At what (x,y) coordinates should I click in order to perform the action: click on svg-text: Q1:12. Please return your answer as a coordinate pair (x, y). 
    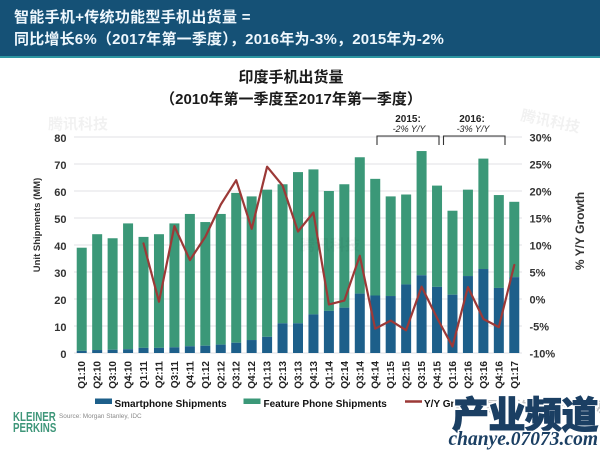
    Looking at the image, I should click on (206, 375).